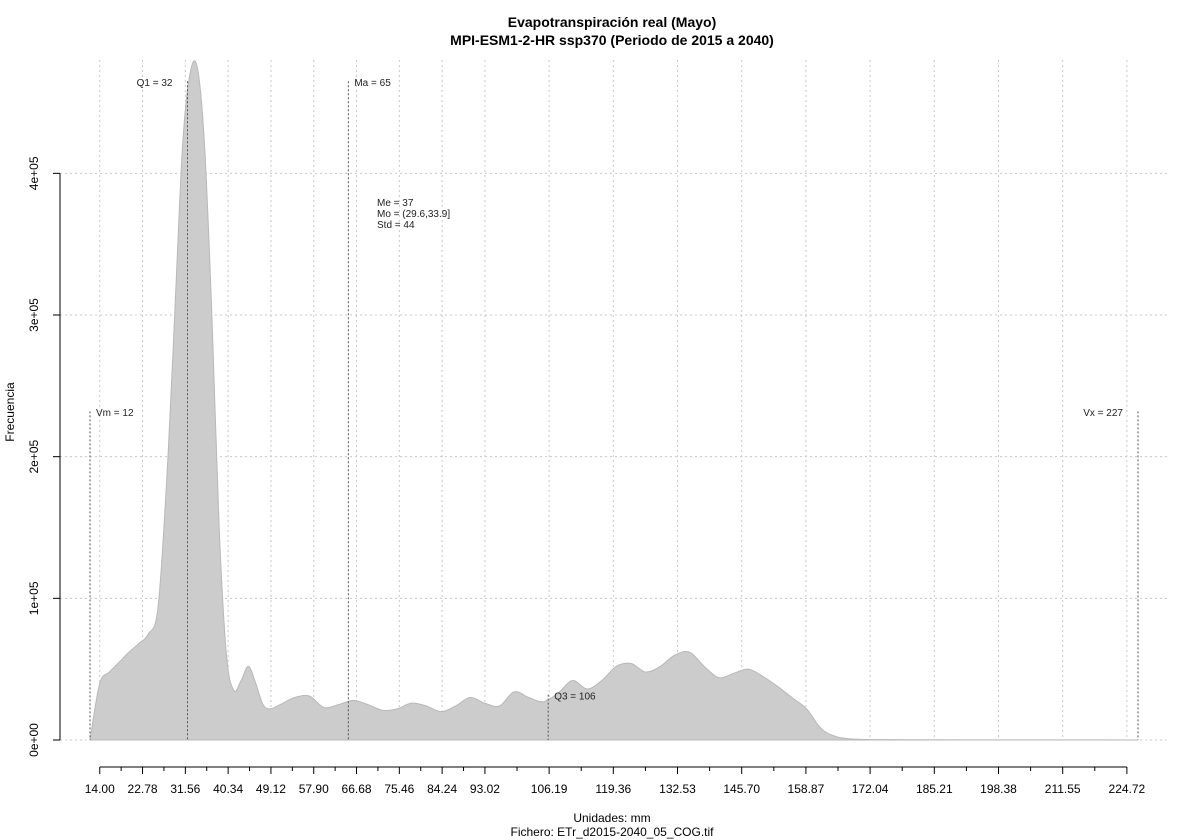 The image size is (1200, 840). Describe the element at coordinates (442, 789) in the screenshot. I see `x-tick-label-8: 84.24` at that location.